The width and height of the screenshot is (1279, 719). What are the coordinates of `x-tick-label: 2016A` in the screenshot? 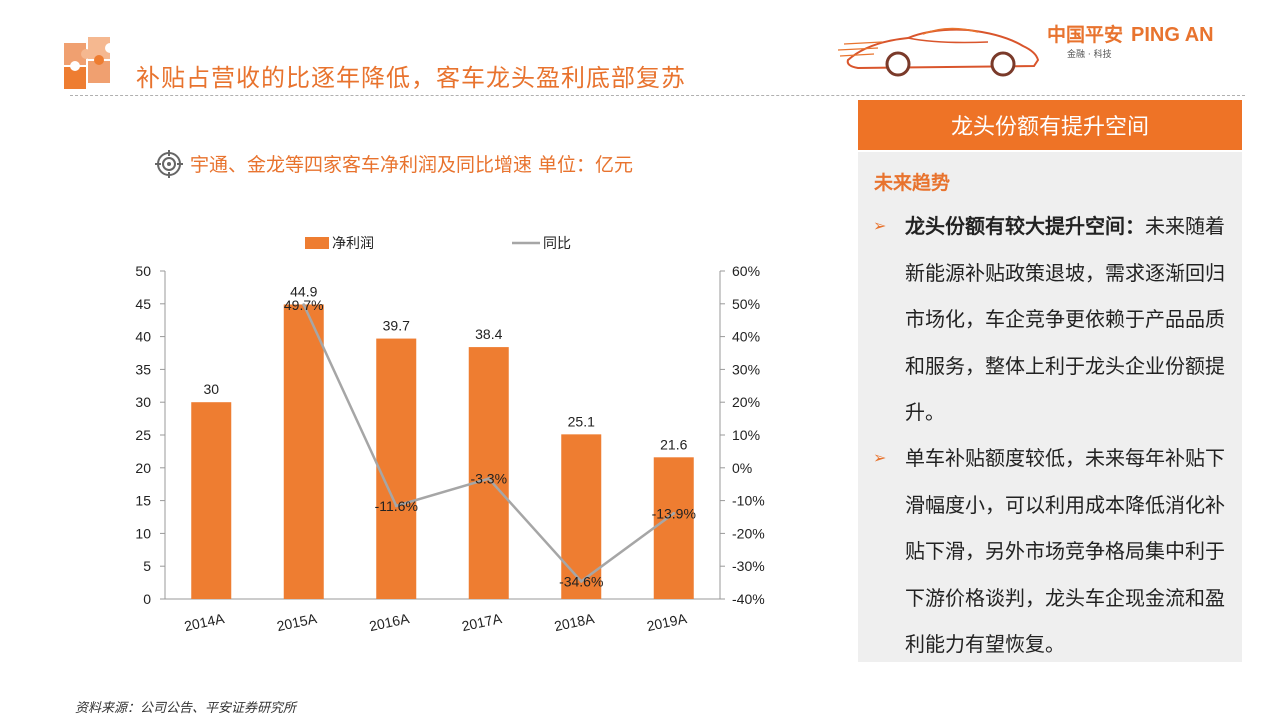 It's located at (390, 622).